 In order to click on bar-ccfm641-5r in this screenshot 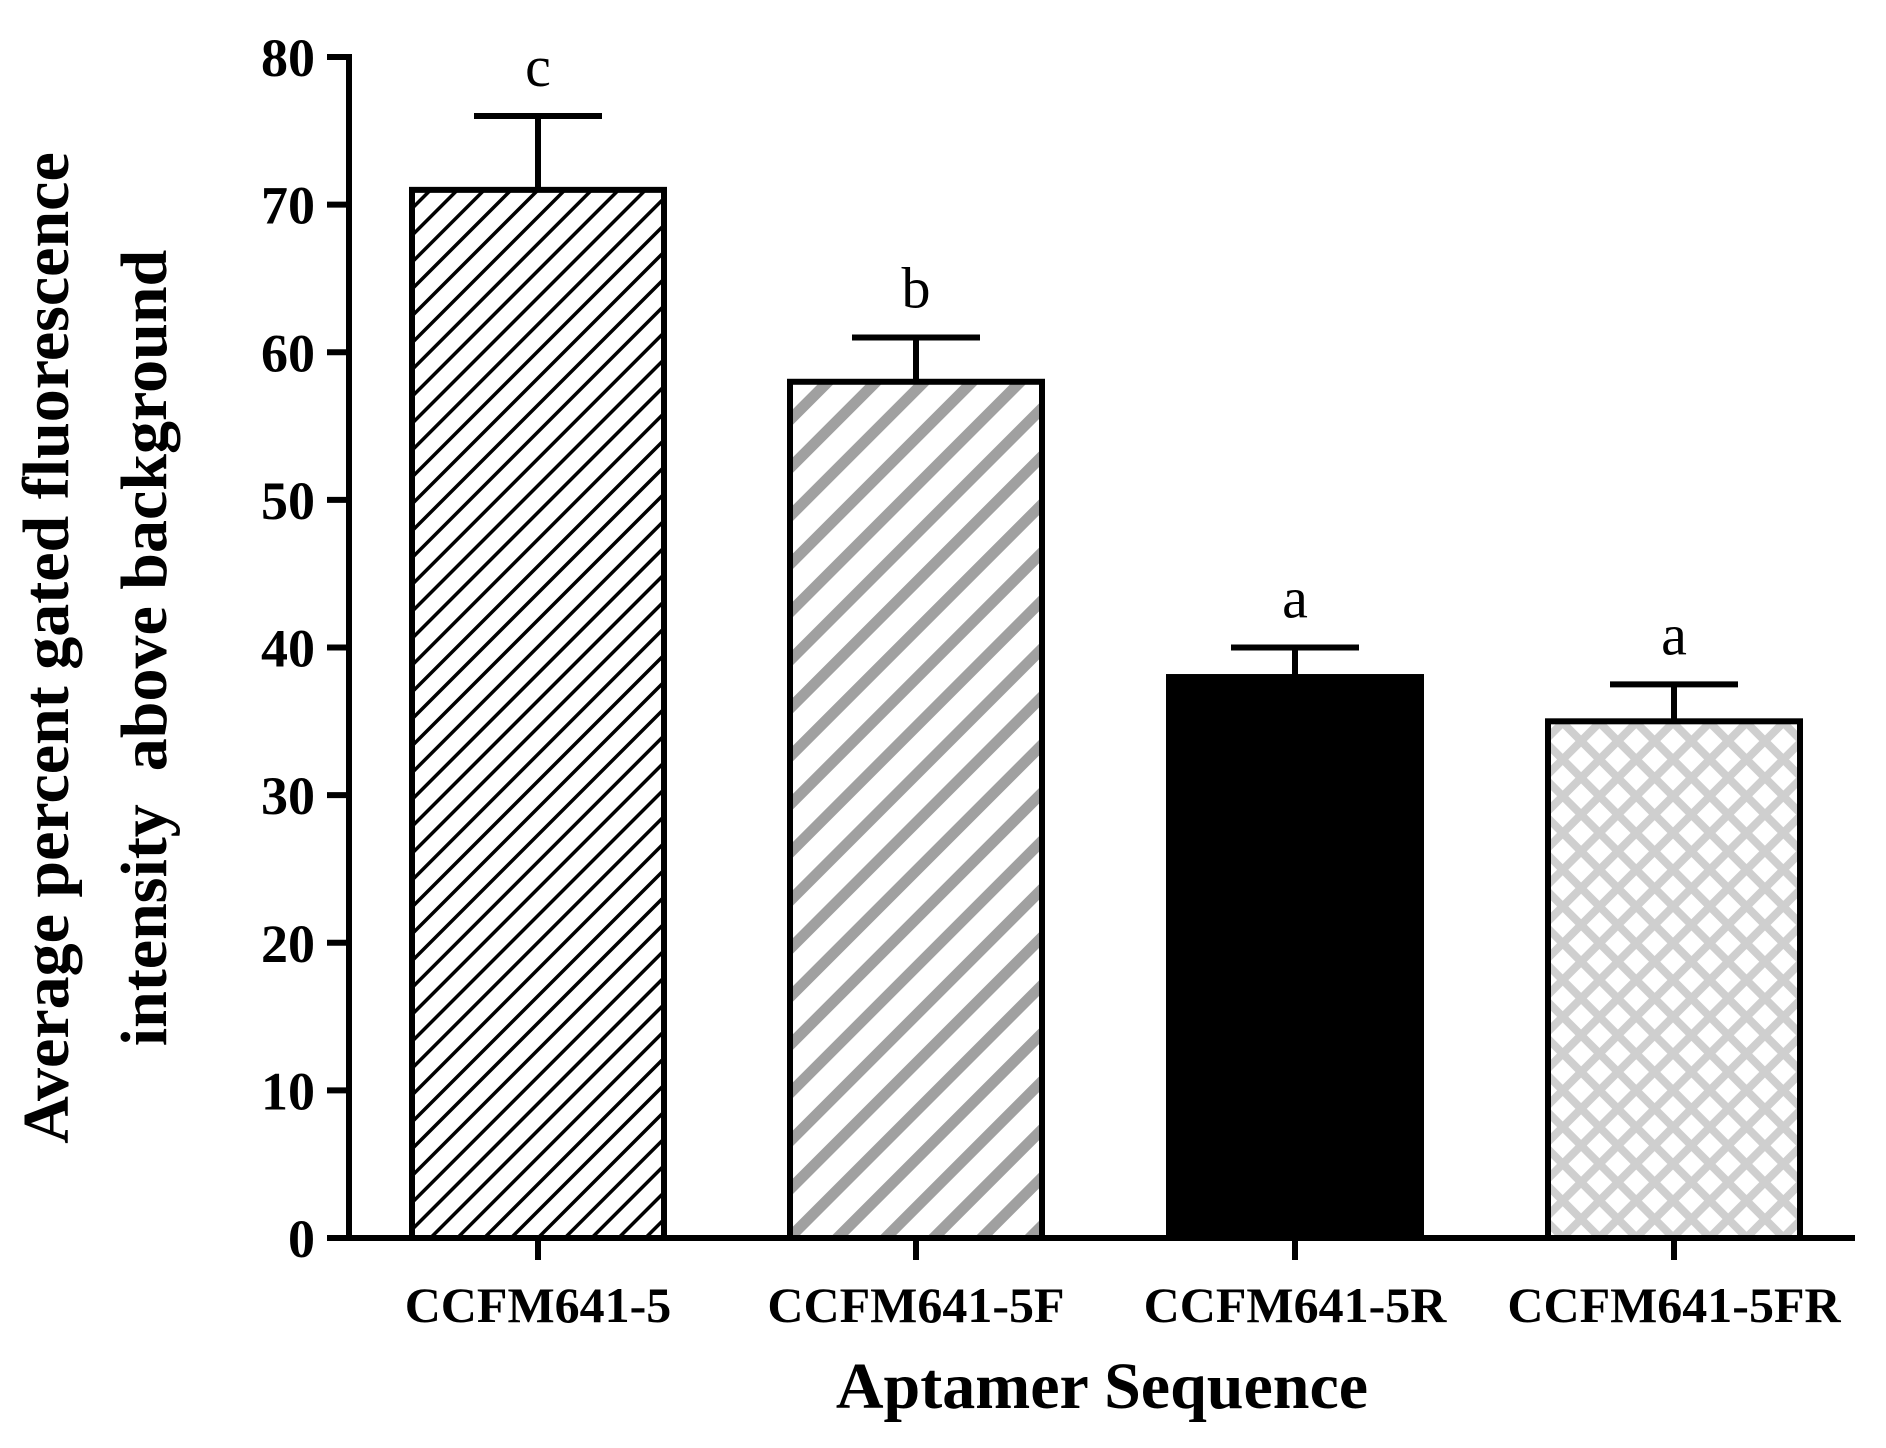, I will do `click(1295, 957)`.